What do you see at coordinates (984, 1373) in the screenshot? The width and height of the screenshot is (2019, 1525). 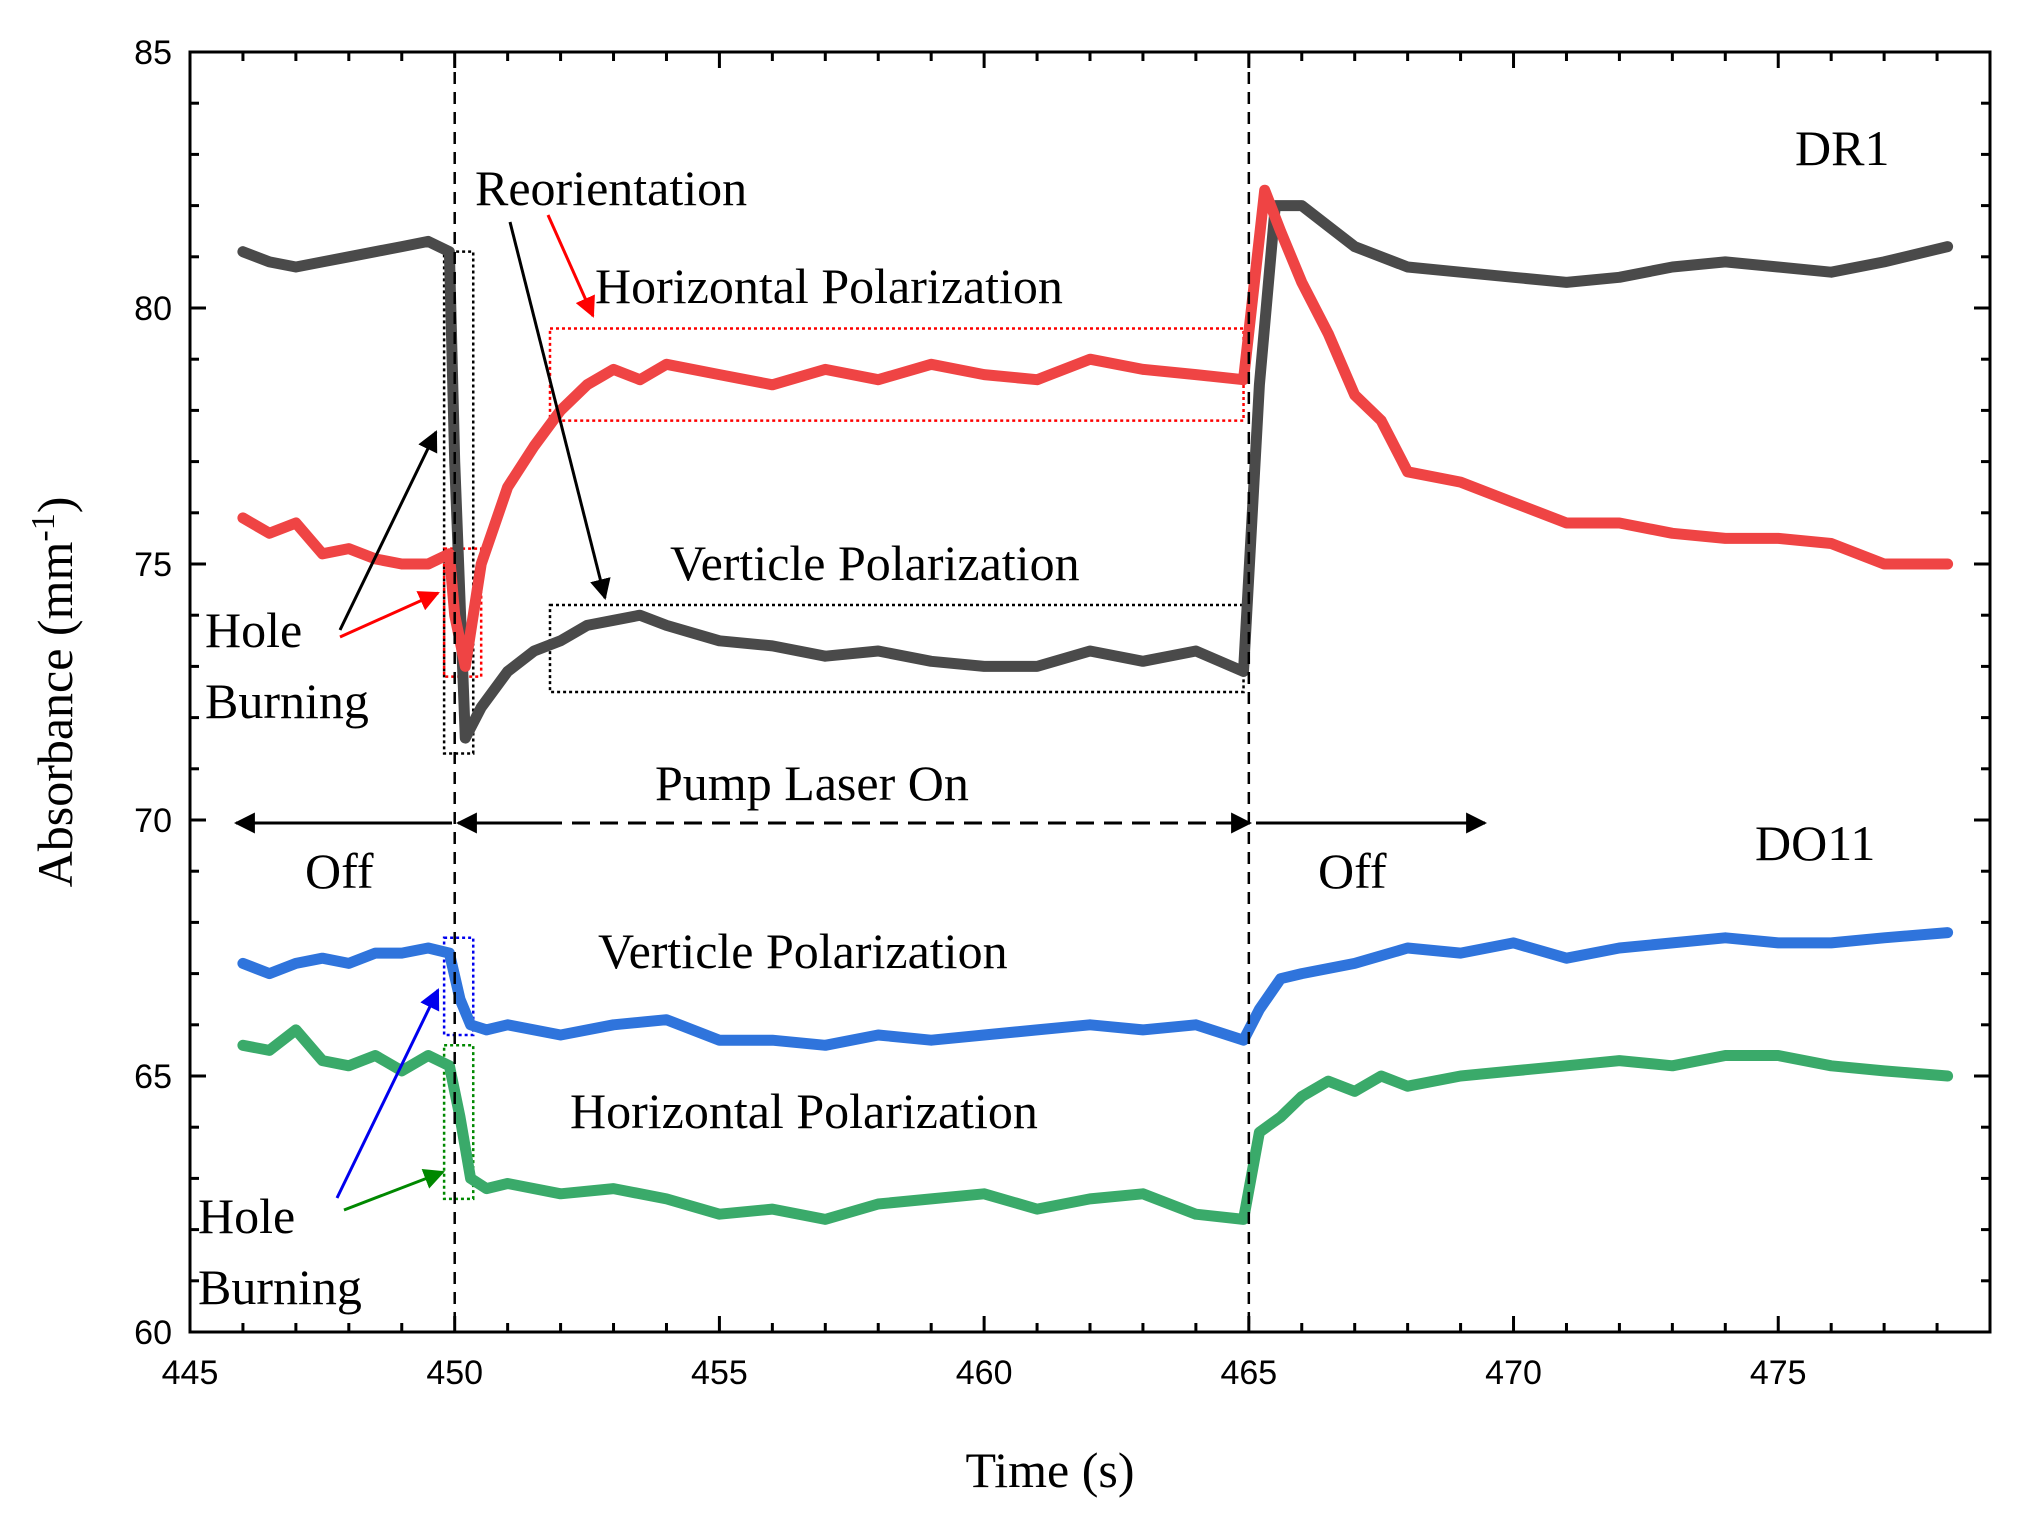 I see `x-tick-label: 460` at bounding box center [984, 1373].